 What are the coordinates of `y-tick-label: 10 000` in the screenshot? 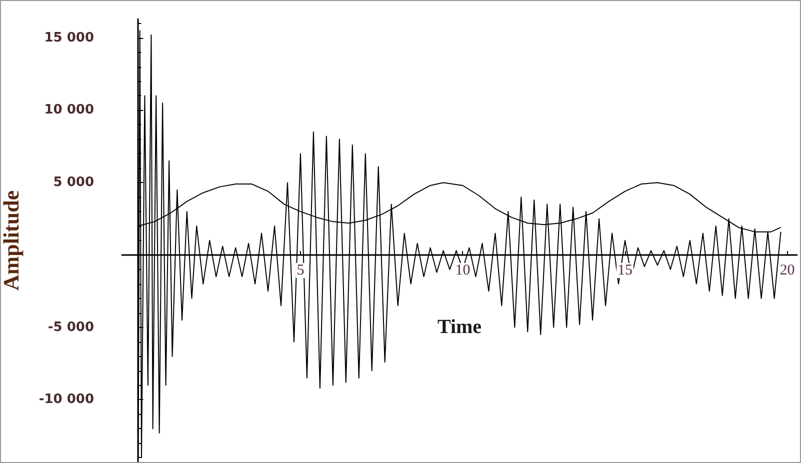 It's located at (69, 110).